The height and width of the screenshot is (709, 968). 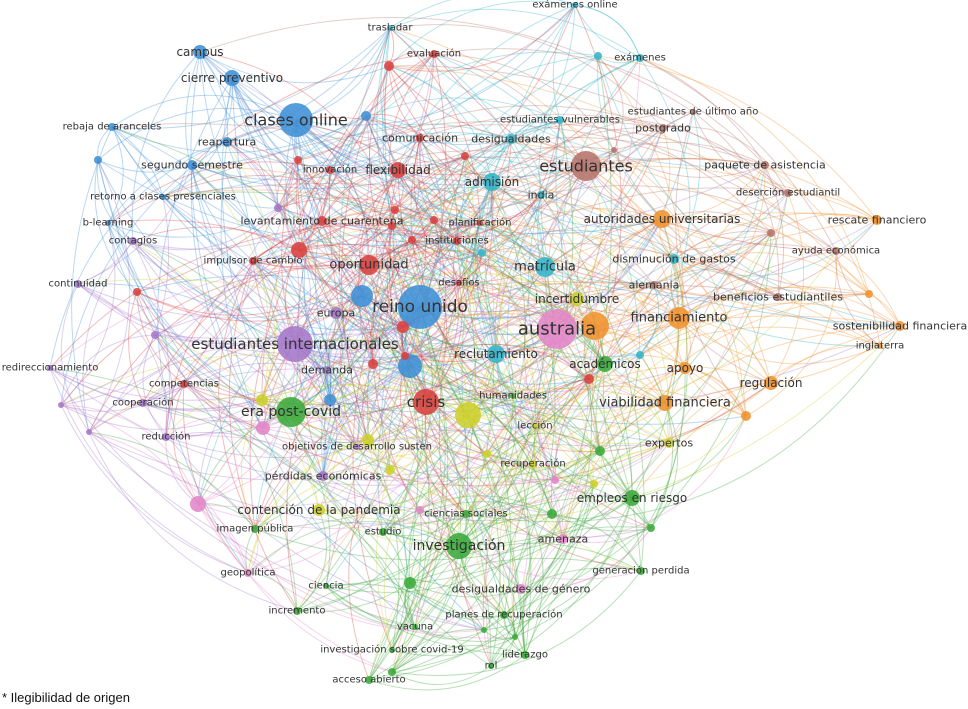 I want to click on node-label: incremento, so click(x=297, y=611).